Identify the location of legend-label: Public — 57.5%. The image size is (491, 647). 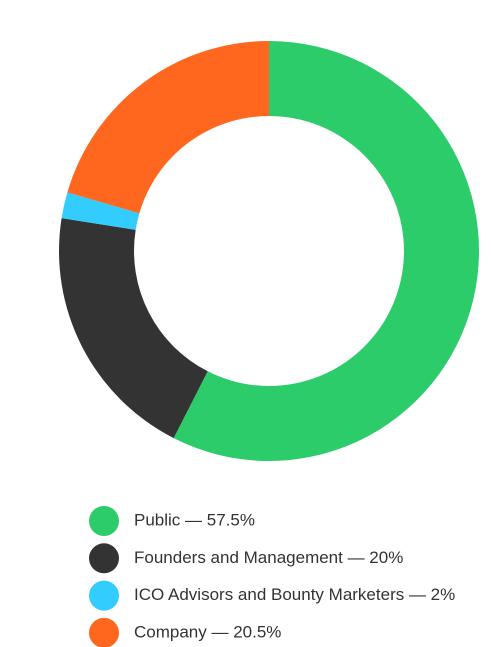
(194, 519).